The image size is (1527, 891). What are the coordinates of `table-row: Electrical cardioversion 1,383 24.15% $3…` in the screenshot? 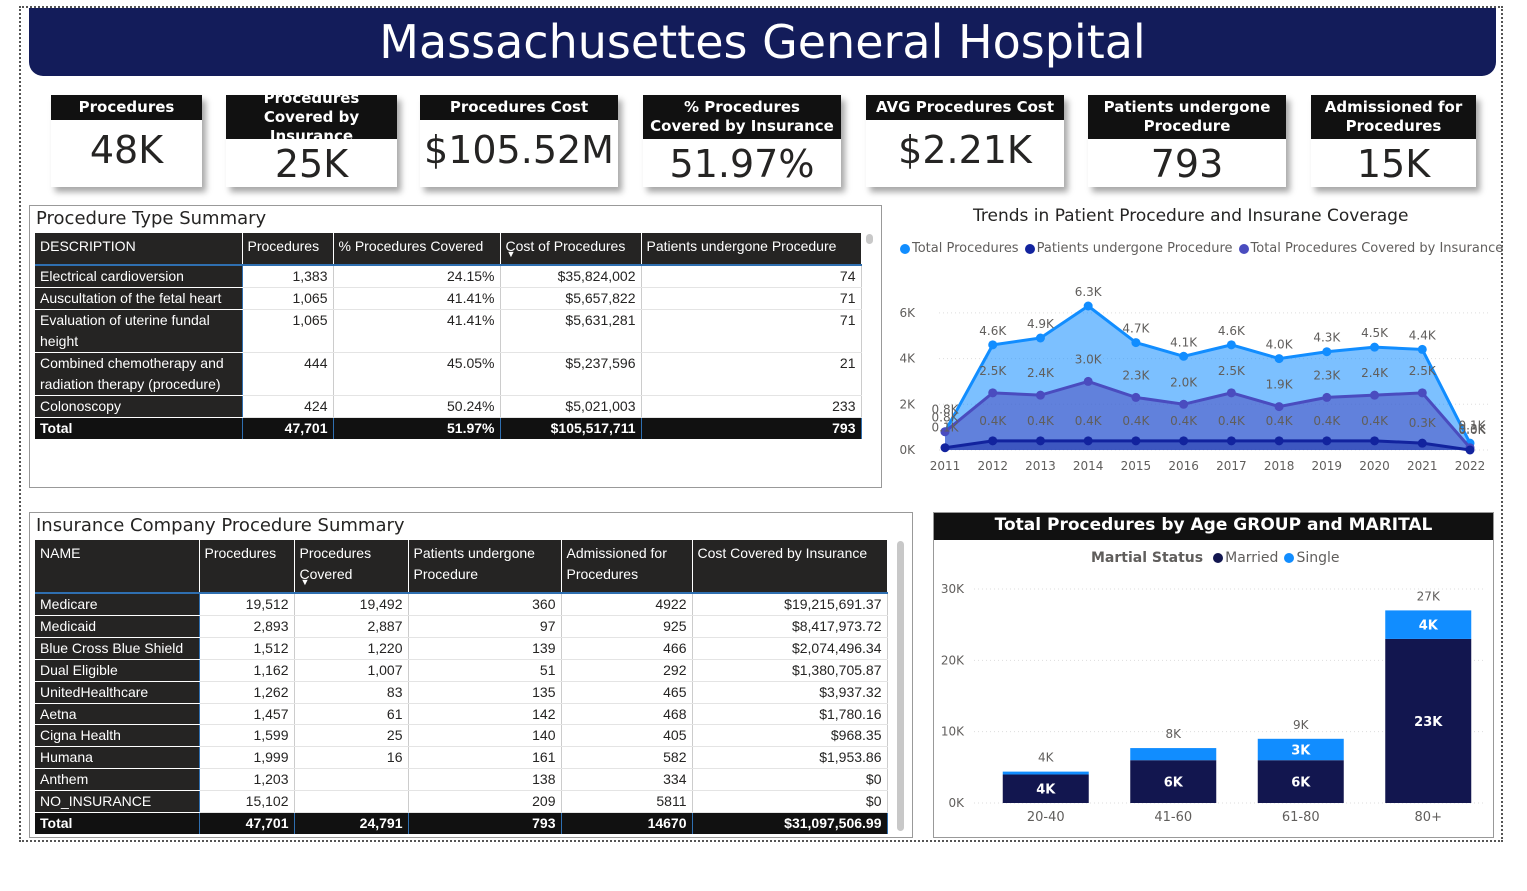 It's located at (448, 276).